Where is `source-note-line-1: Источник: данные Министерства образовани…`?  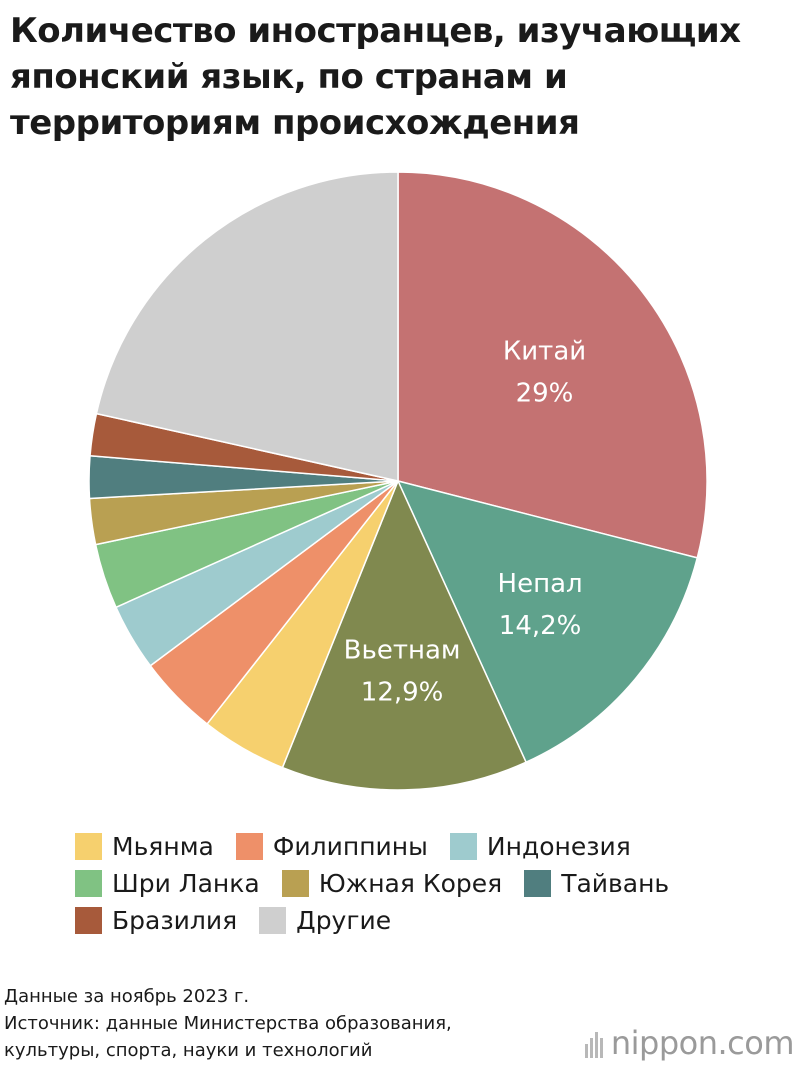 source-note-line-1: Источник: данные Министерства образовани… is located at coordinates (228, 1023).